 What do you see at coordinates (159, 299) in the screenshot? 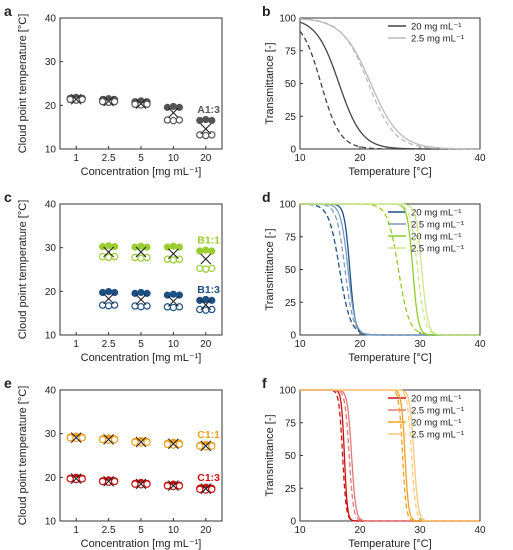
I see `series-B1-3: B1:3` at bounding box center [159, 299].